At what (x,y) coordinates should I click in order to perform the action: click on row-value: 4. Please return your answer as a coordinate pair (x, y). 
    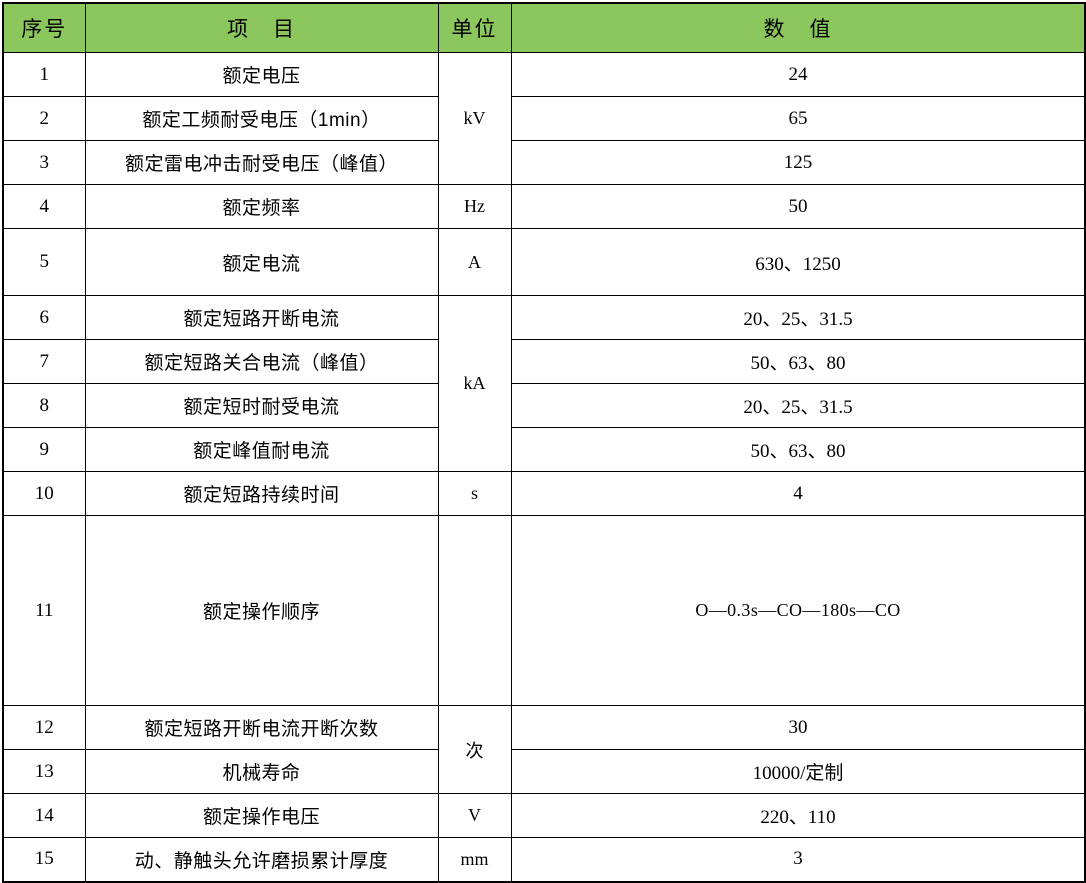
    Looking at the image, I should click on (798, 493).